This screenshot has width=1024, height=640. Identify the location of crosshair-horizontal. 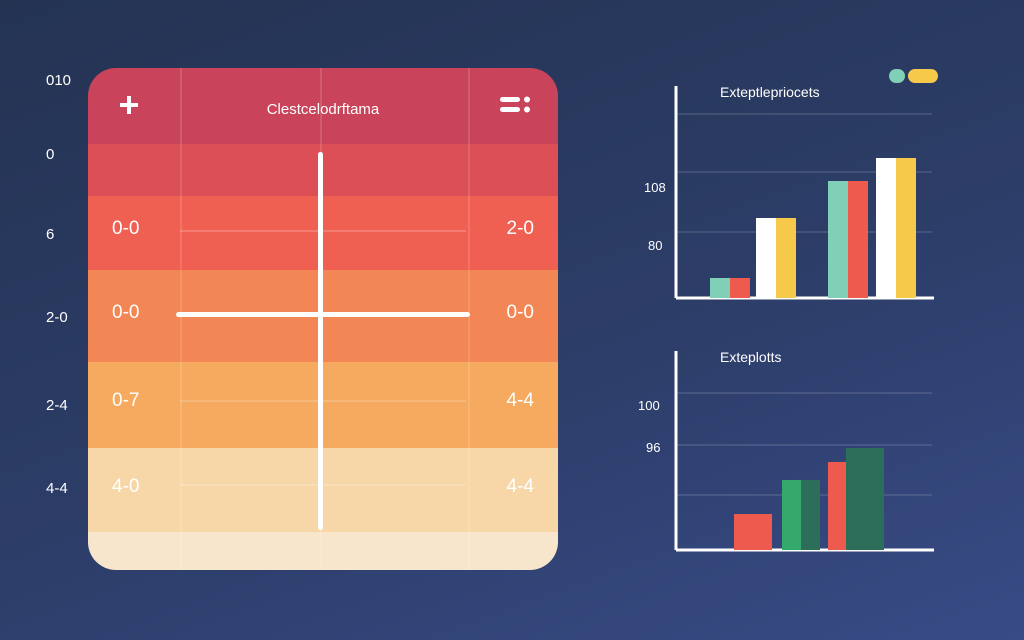
(323, 314).